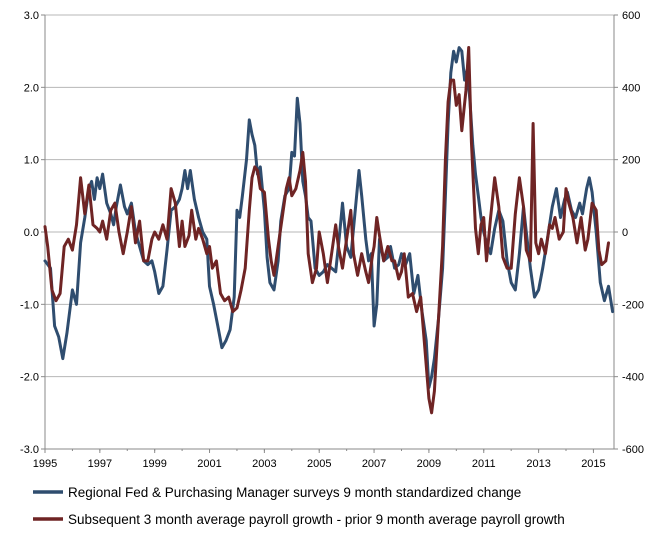  What do you see at coordinates (31, 161) in the screenshot?
I see `left-tick-label: 1.0` at bounding box center [31, 161].